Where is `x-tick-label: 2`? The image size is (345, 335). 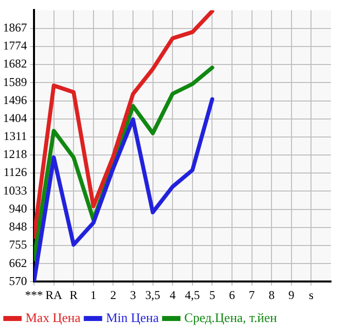
x-tick-label: 2 is located at coordinates (113, 295).